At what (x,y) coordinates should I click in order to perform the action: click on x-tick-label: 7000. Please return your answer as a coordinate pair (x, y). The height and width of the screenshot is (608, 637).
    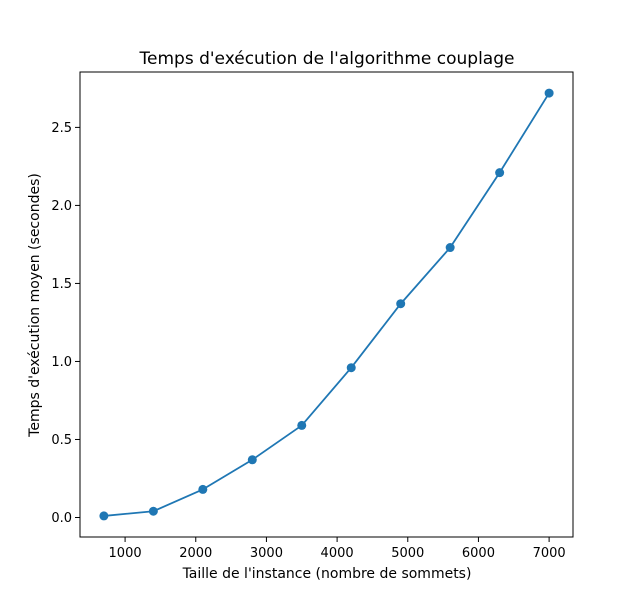
    Looking at the image, I should click on (549, 553).